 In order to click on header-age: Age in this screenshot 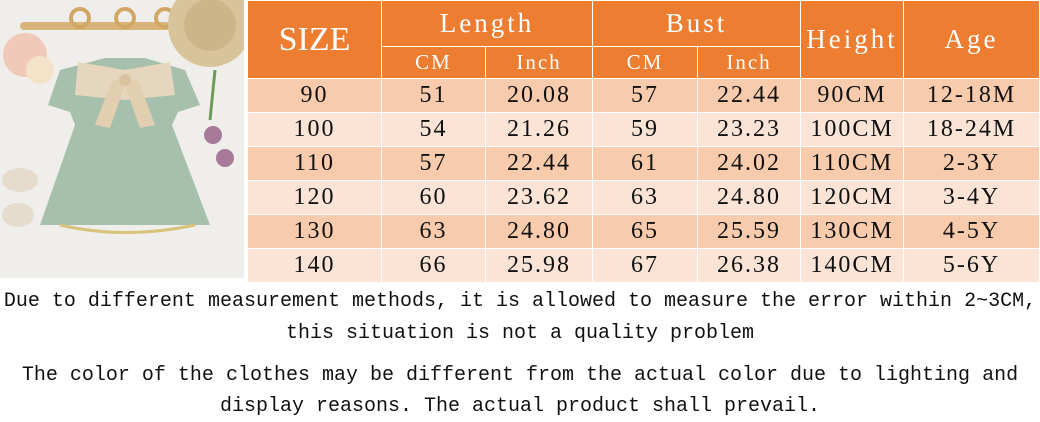, I will do `click(971, 39)`.